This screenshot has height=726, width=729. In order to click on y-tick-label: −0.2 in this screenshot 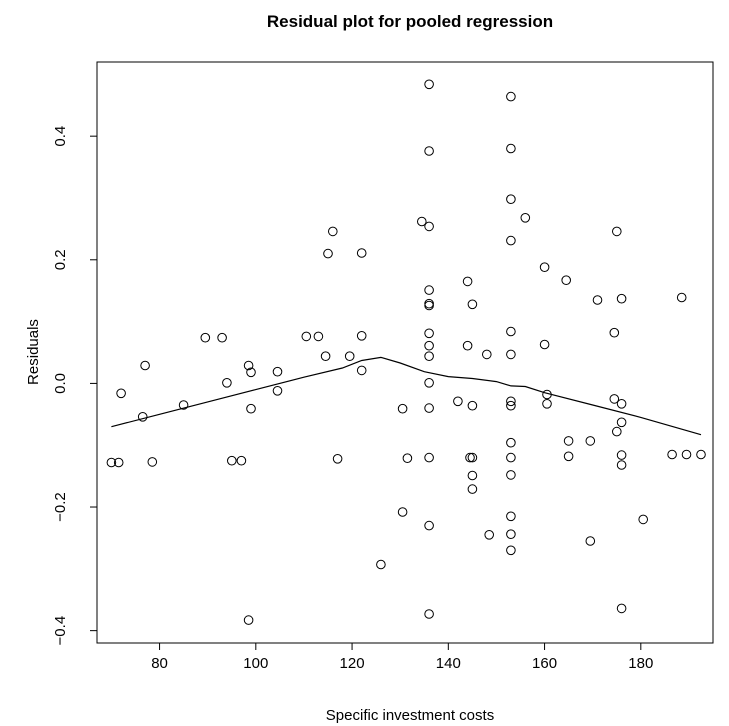, I will do `click(60, 507)`.